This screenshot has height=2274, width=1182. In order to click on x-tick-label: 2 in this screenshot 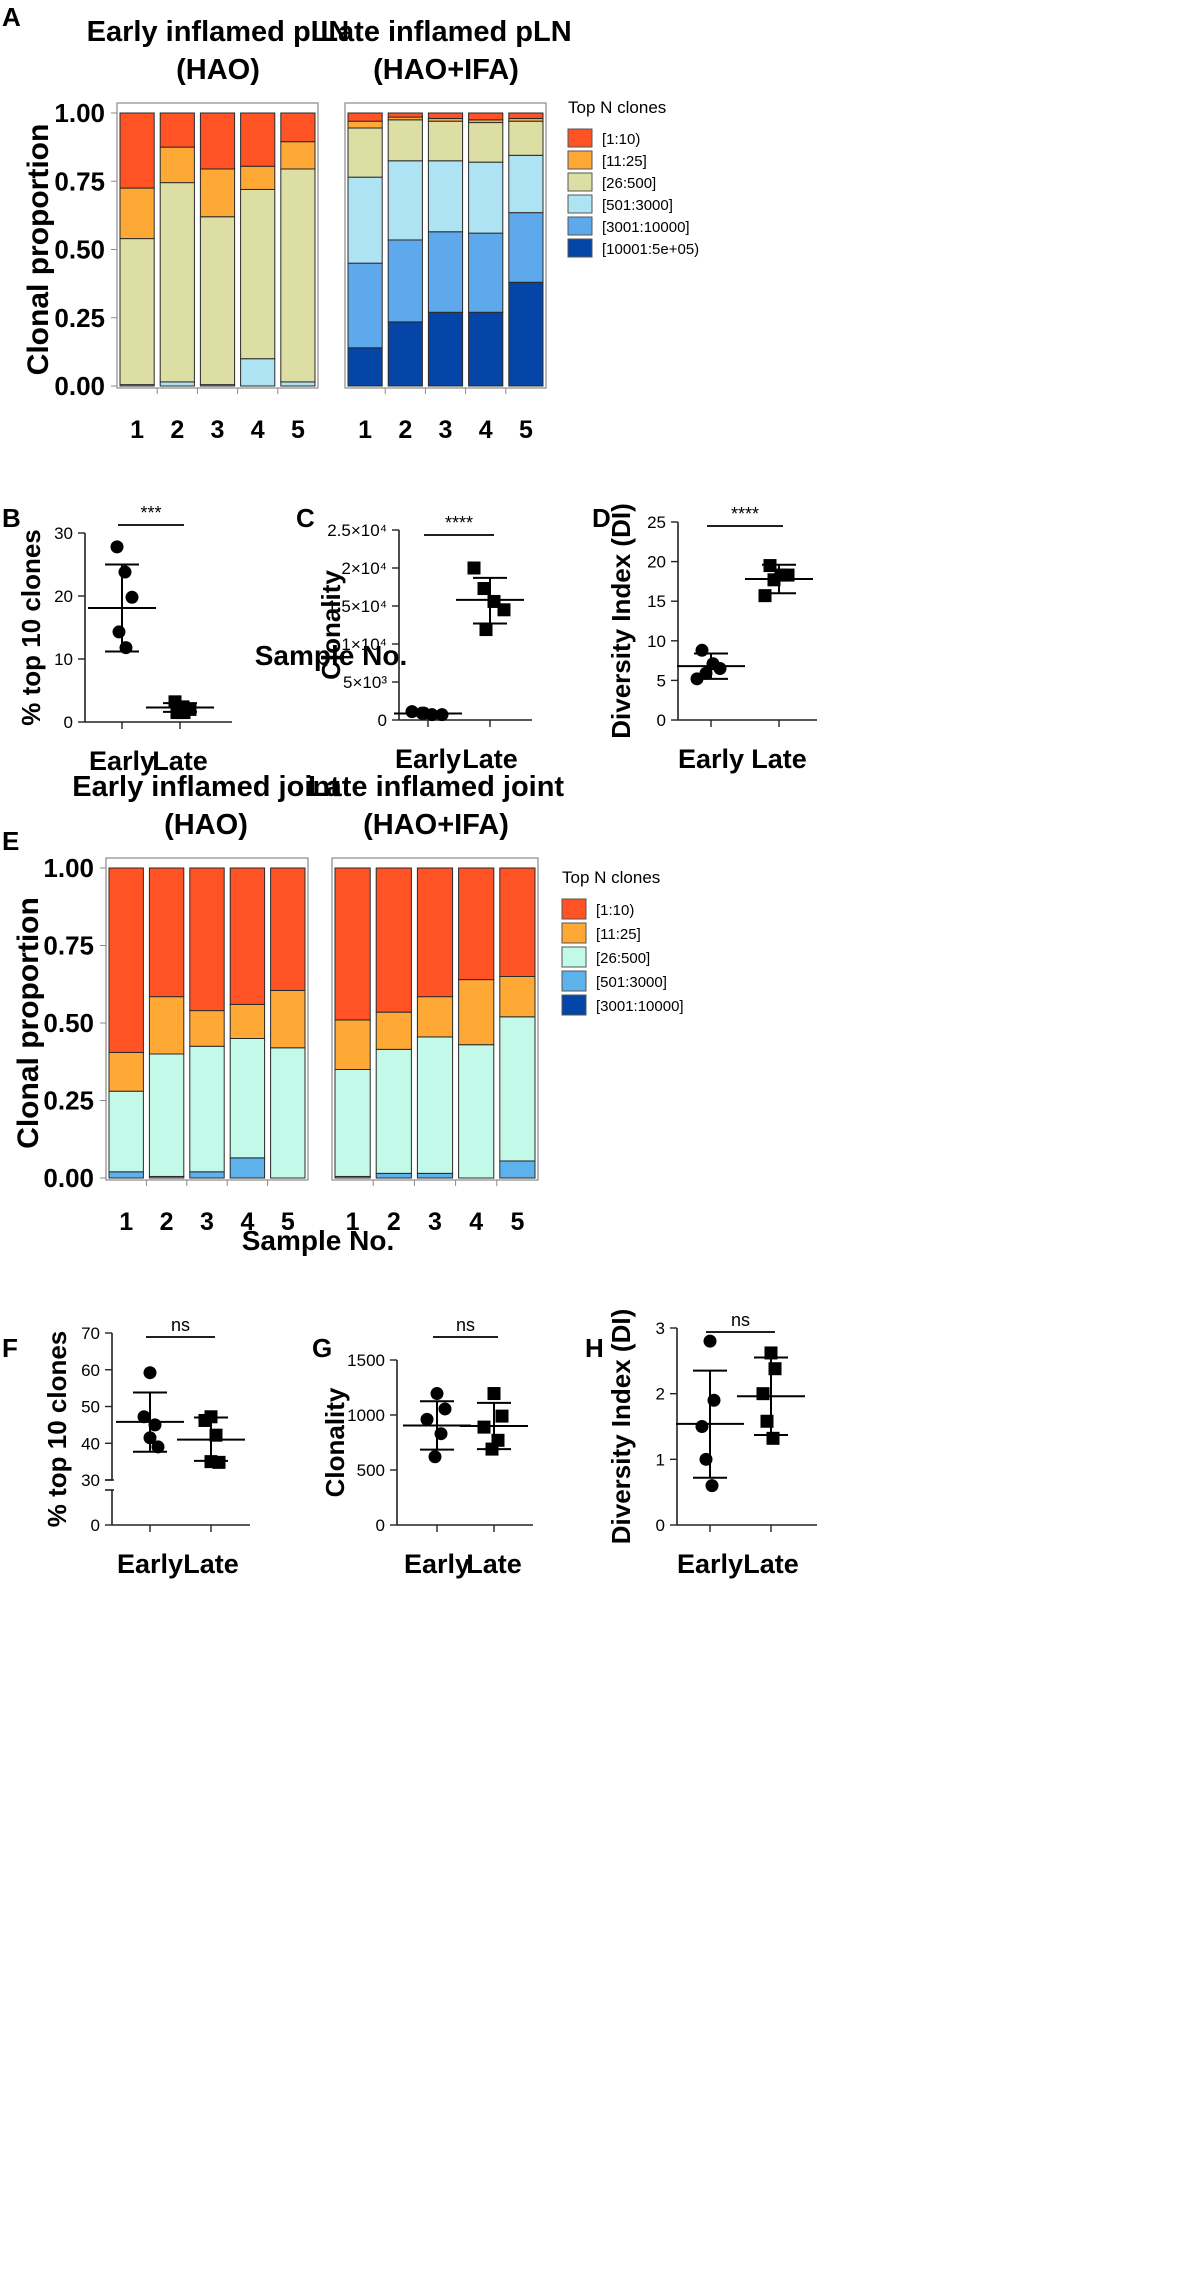, I will do `click(394, 1222)`.